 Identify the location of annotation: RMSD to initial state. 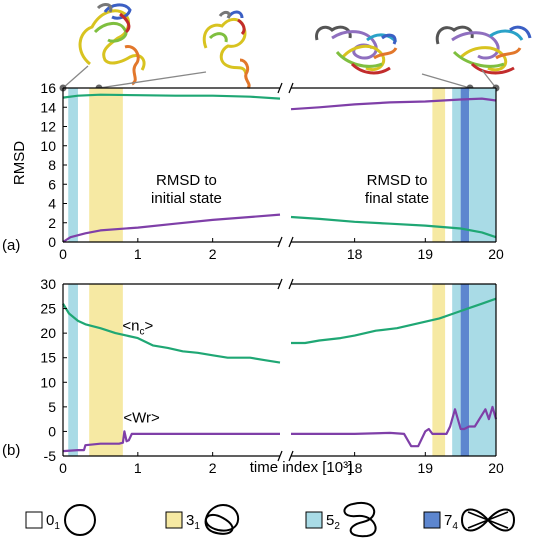
(186, 189).